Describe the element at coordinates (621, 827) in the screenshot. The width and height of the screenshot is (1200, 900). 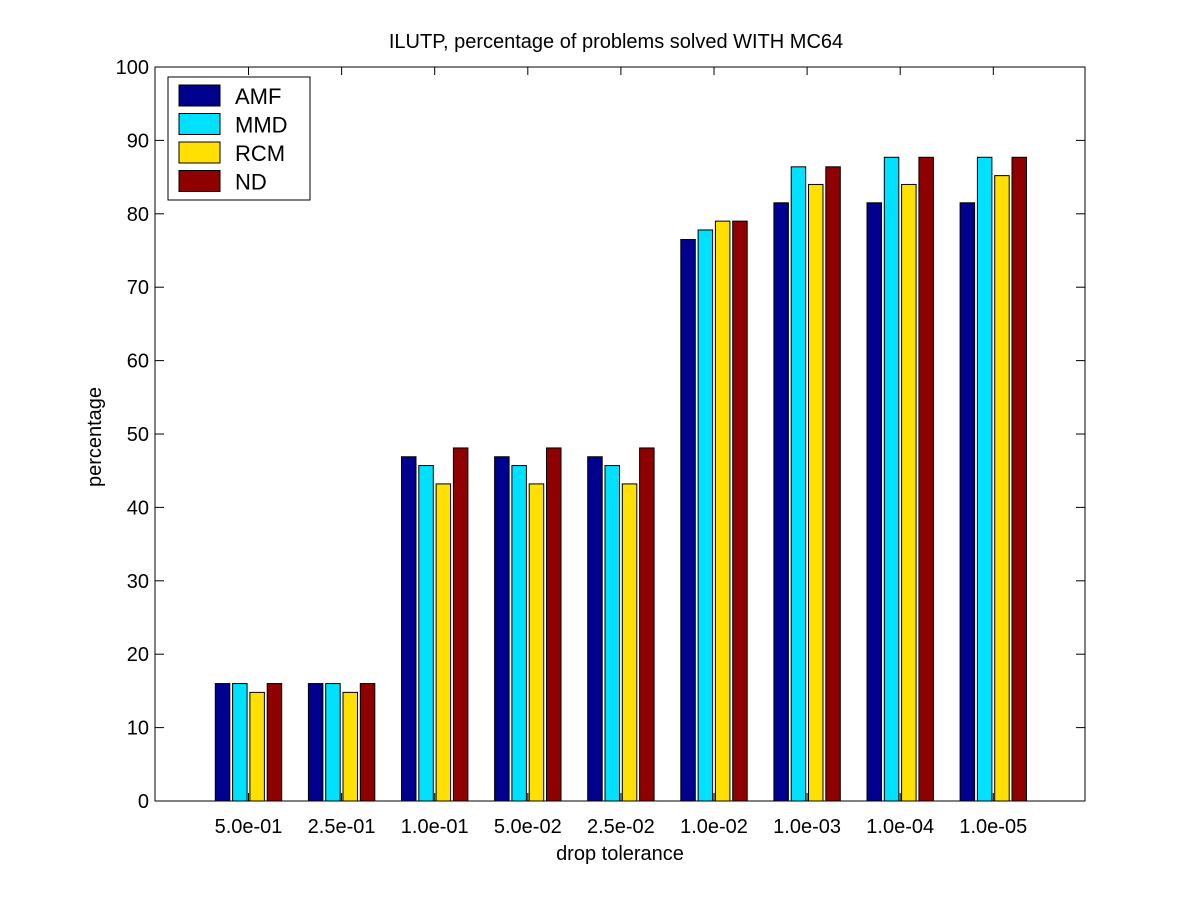
I see `x-tick-label: 2.5e-02` at that location.